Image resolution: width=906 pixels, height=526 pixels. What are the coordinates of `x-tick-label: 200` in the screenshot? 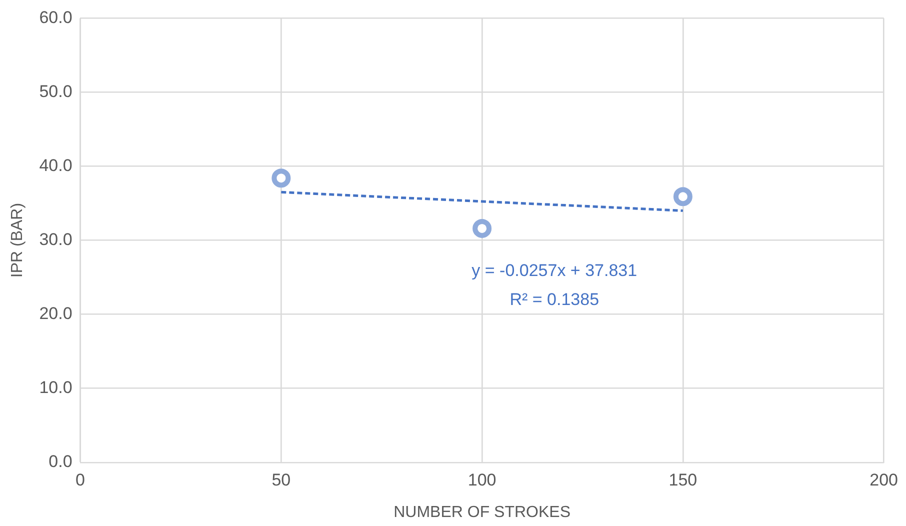 It's located at (884, 480).